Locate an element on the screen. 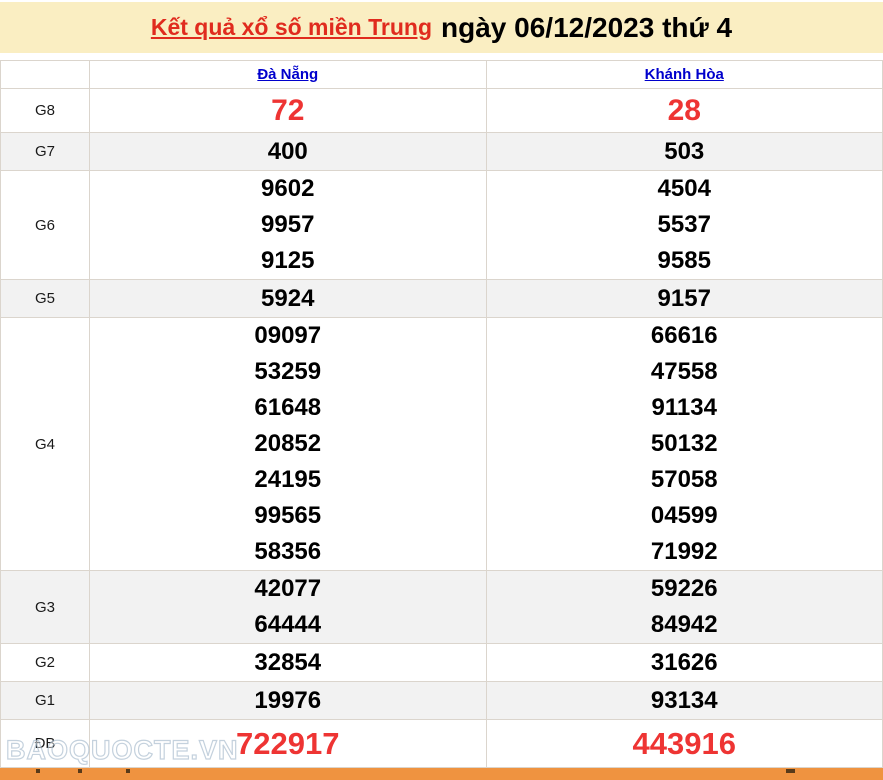 Image resolution: width=883 pixels, height=780 pixels. prize-row-G8: G8 72 28 is located at coordinates (441, 110).